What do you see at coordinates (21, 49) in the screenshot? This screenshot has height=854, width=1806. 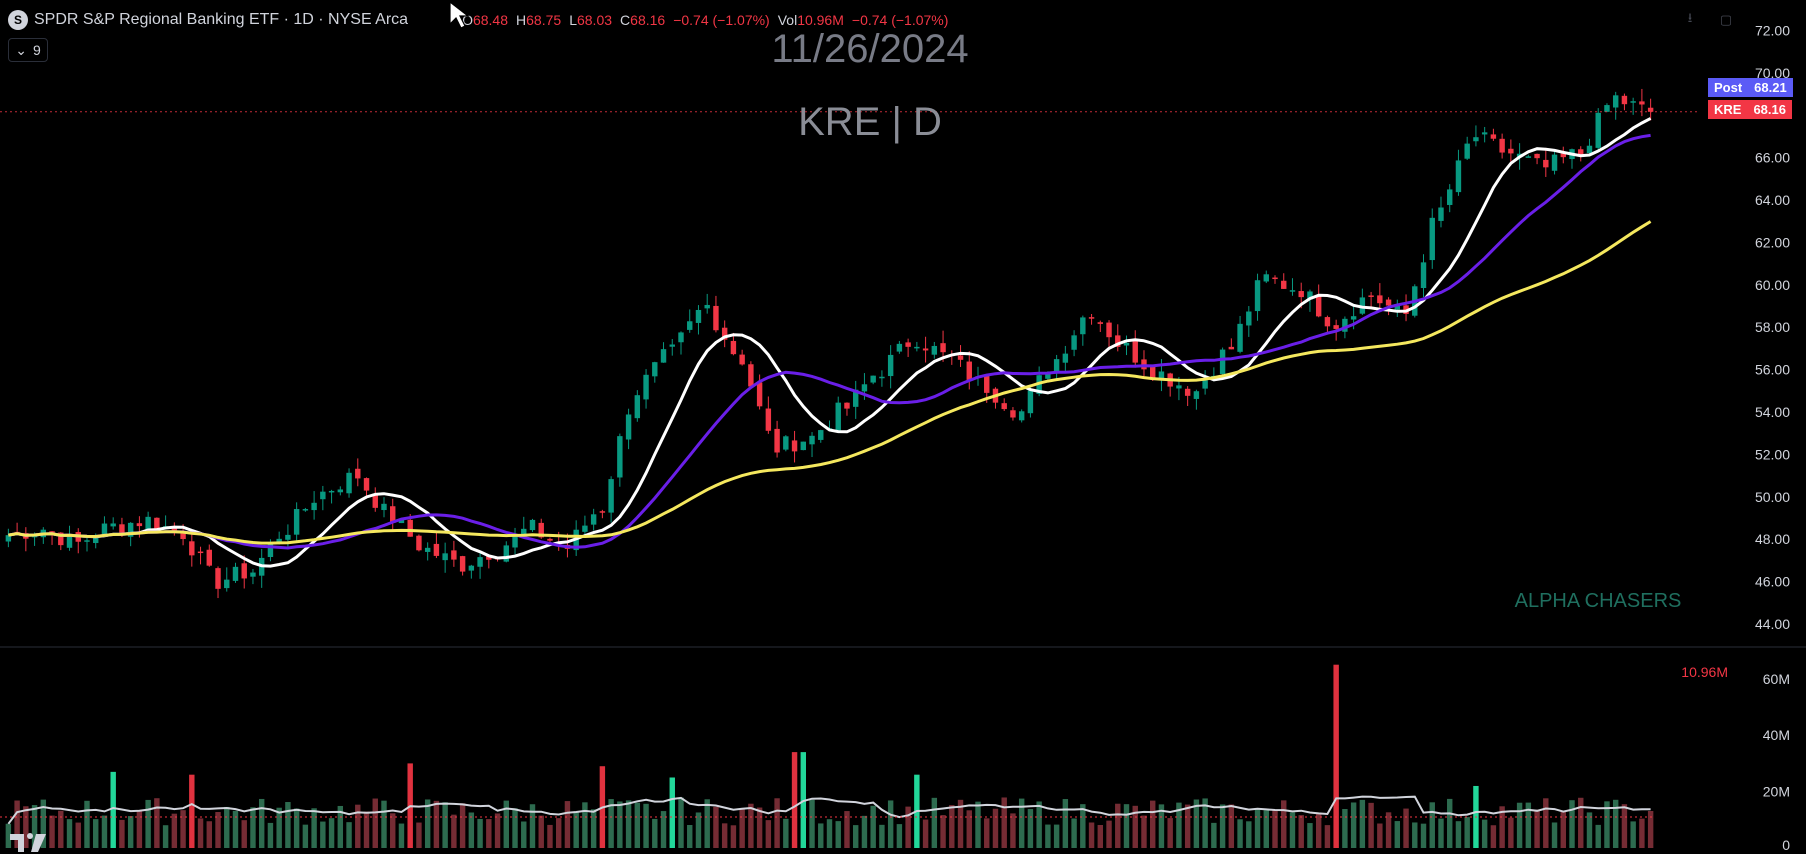 I see `chevron-down-icon: ⌄` at bounding box center [21, 49].